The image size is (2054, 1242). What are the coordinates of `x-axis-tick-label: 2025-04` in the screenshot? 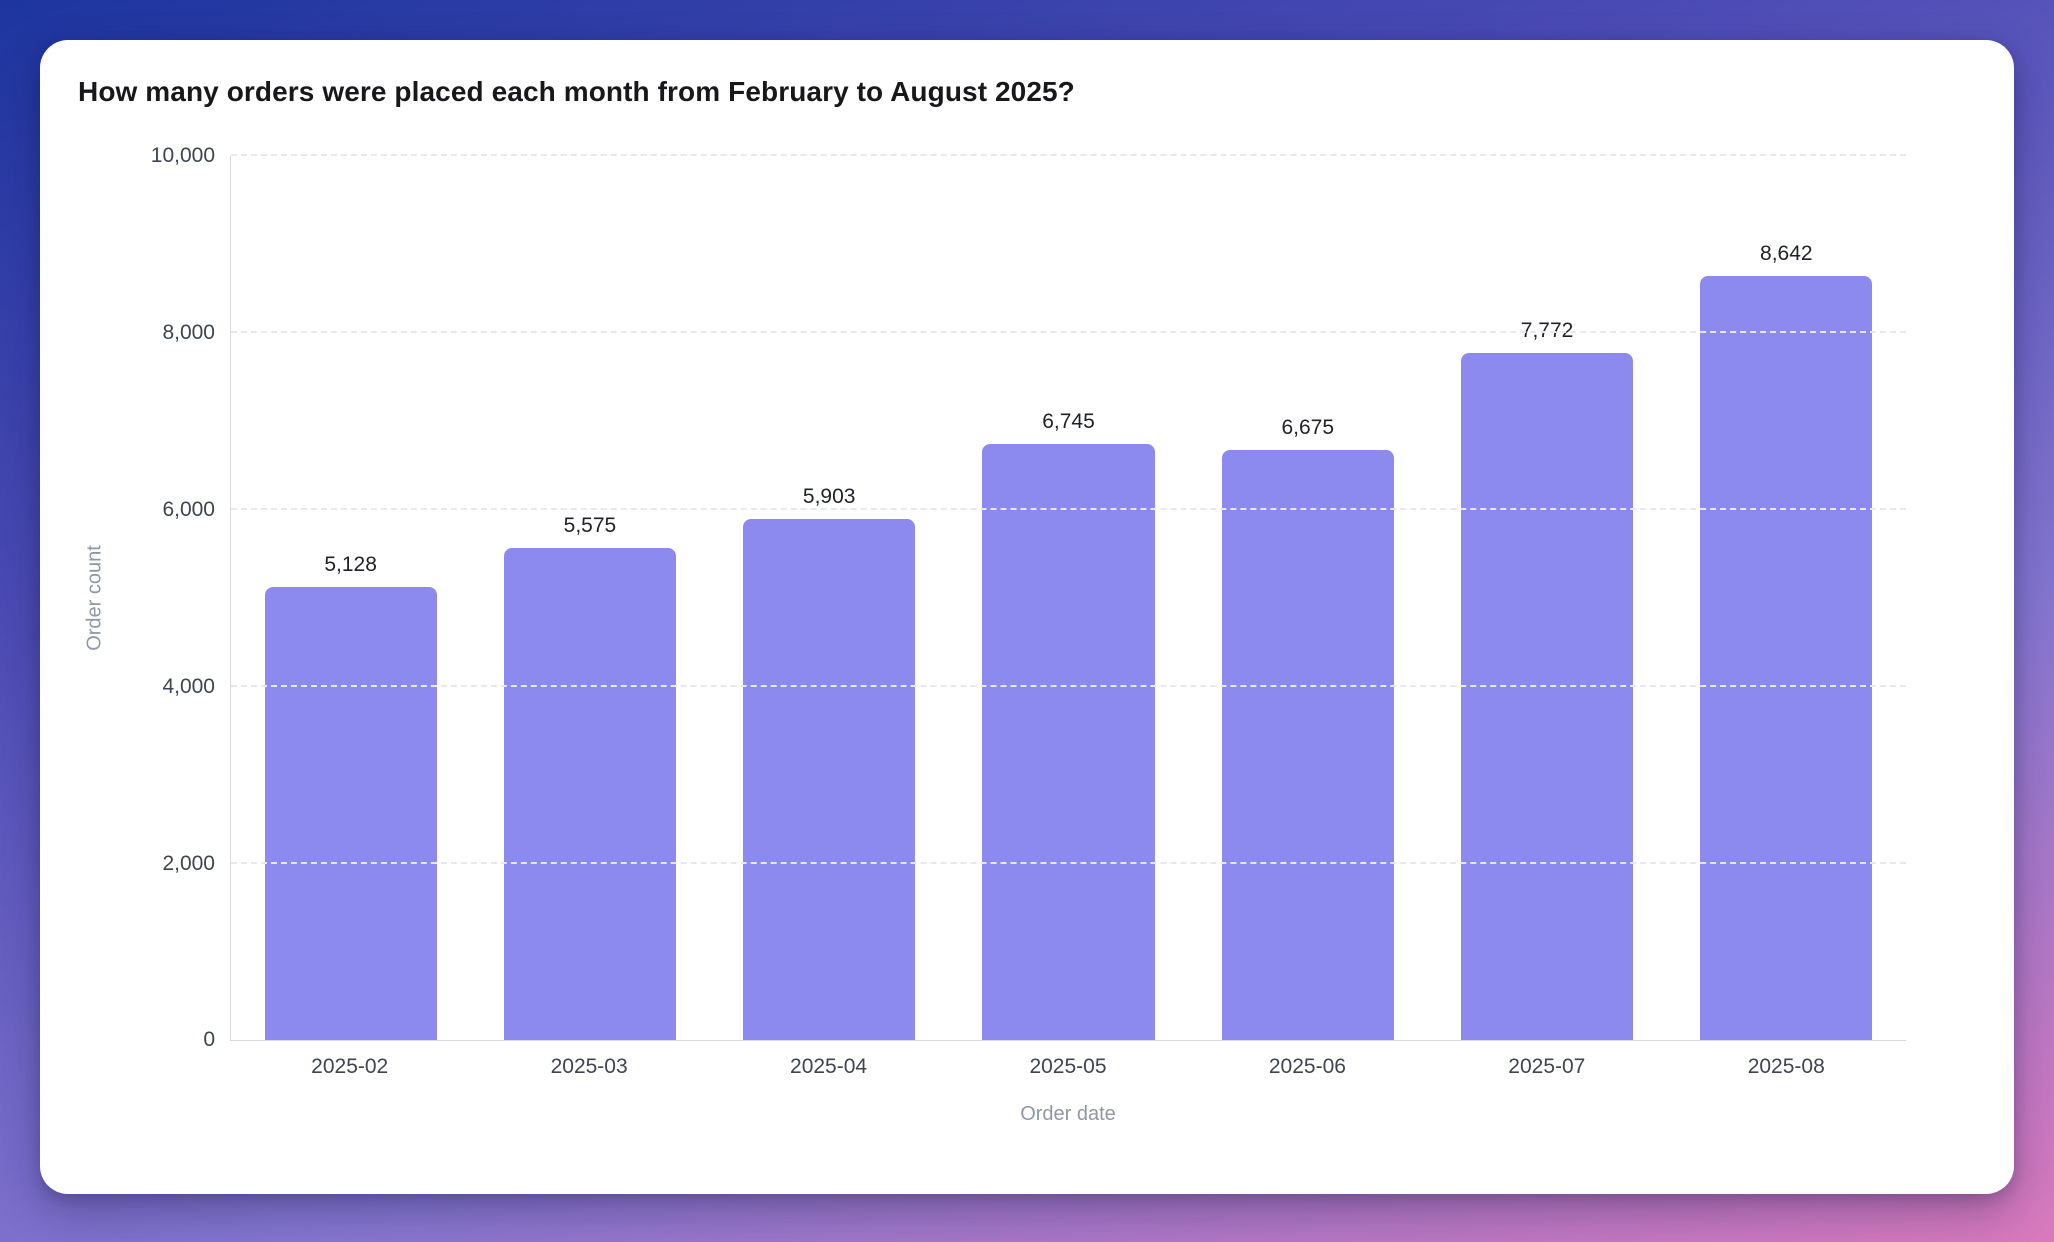 It's located at (829, 1067).